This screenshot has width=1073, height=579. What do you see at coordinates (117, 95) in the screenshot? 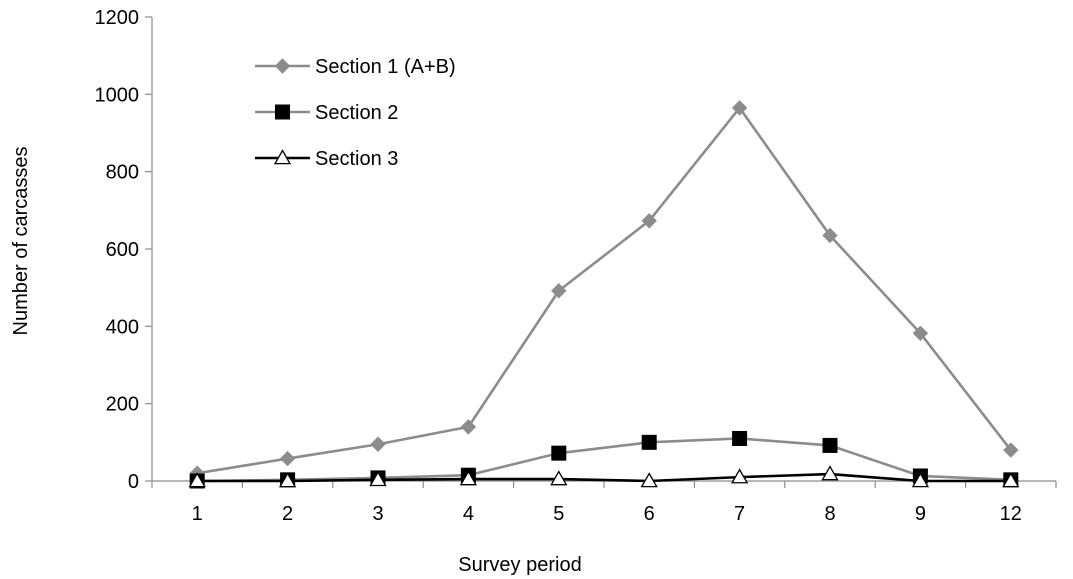
I see `y-tick-label: 1000` at bounding box center [117, 95].